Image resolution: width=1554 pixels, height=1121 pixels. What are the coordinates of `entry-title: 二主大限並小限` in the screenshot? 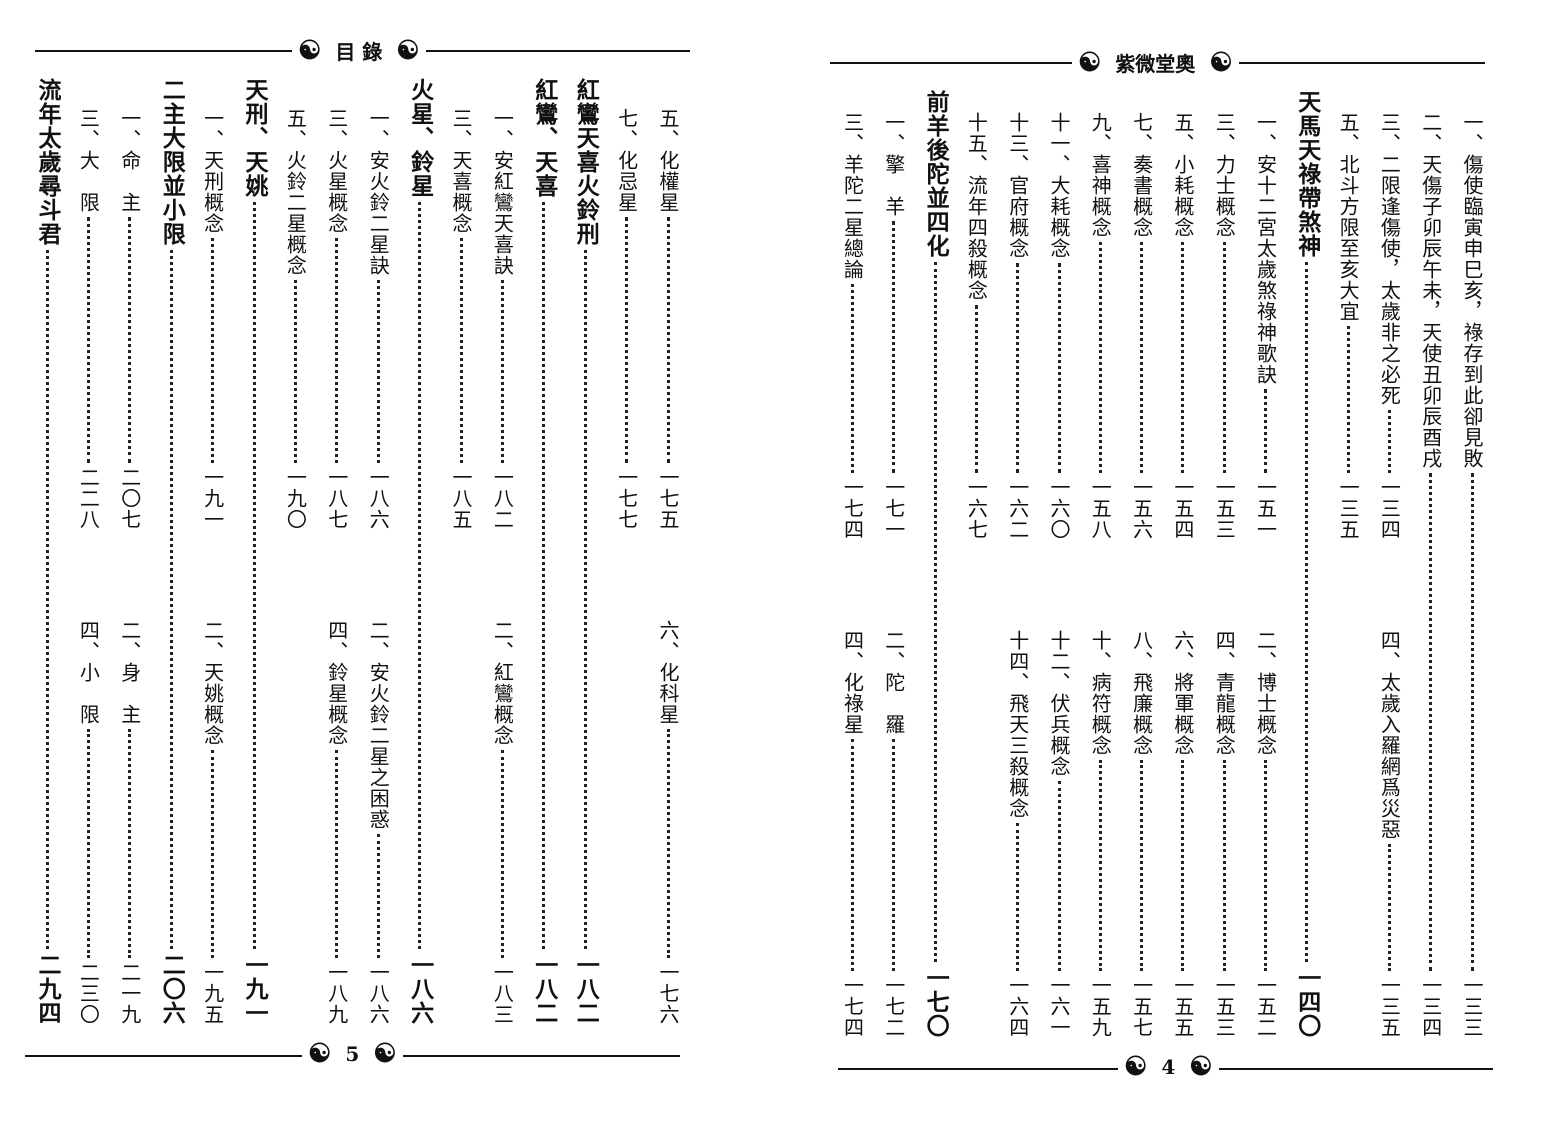 It's located at (172, 162).